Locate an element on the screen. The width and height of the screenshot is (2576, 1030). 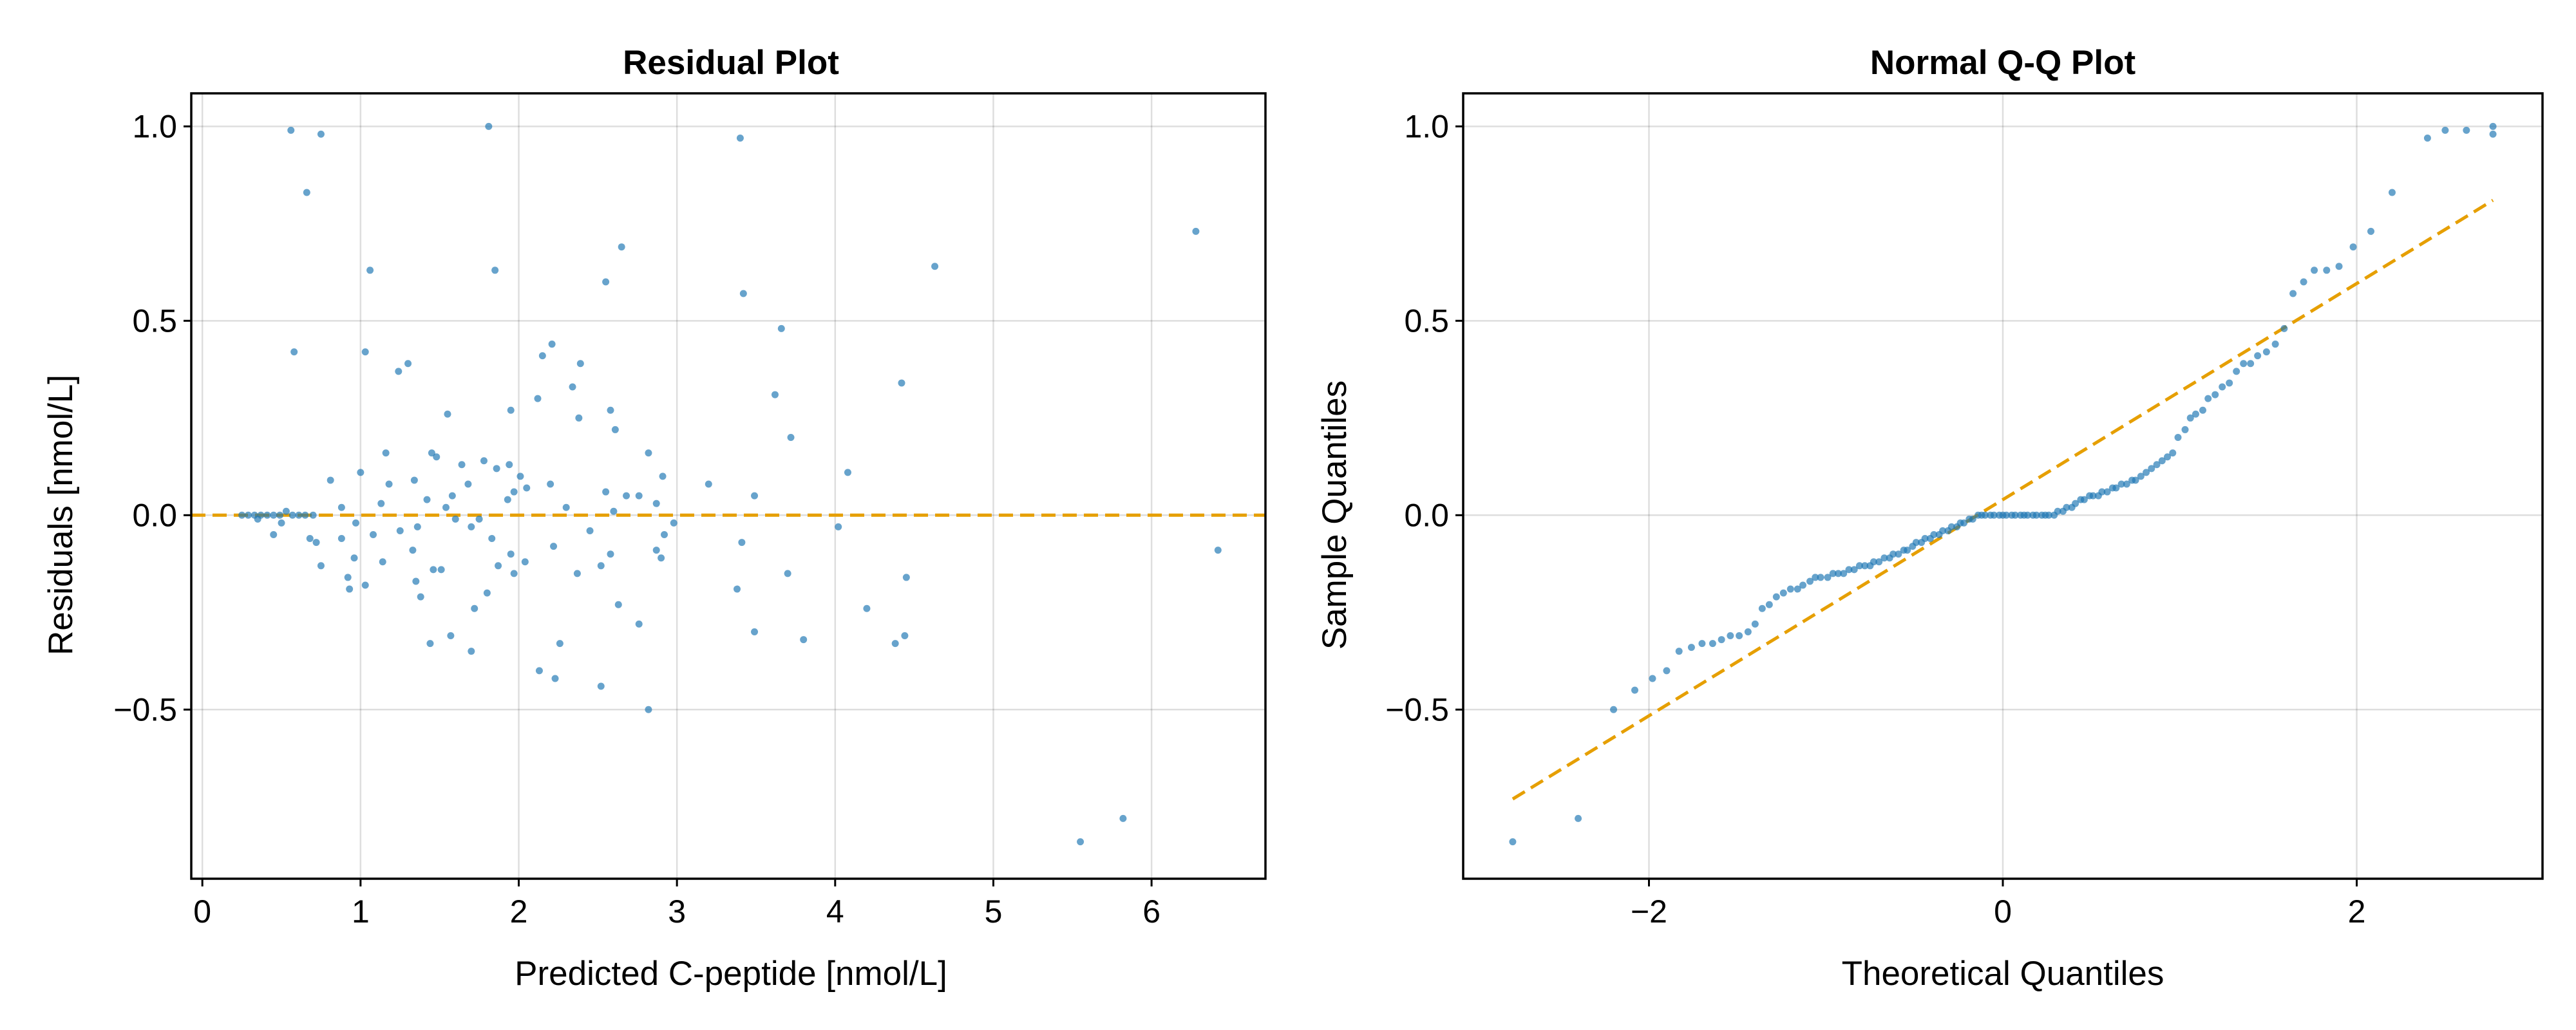
qq-plot-ytick-label: 1.0 is located at coordinates (1426, 126).